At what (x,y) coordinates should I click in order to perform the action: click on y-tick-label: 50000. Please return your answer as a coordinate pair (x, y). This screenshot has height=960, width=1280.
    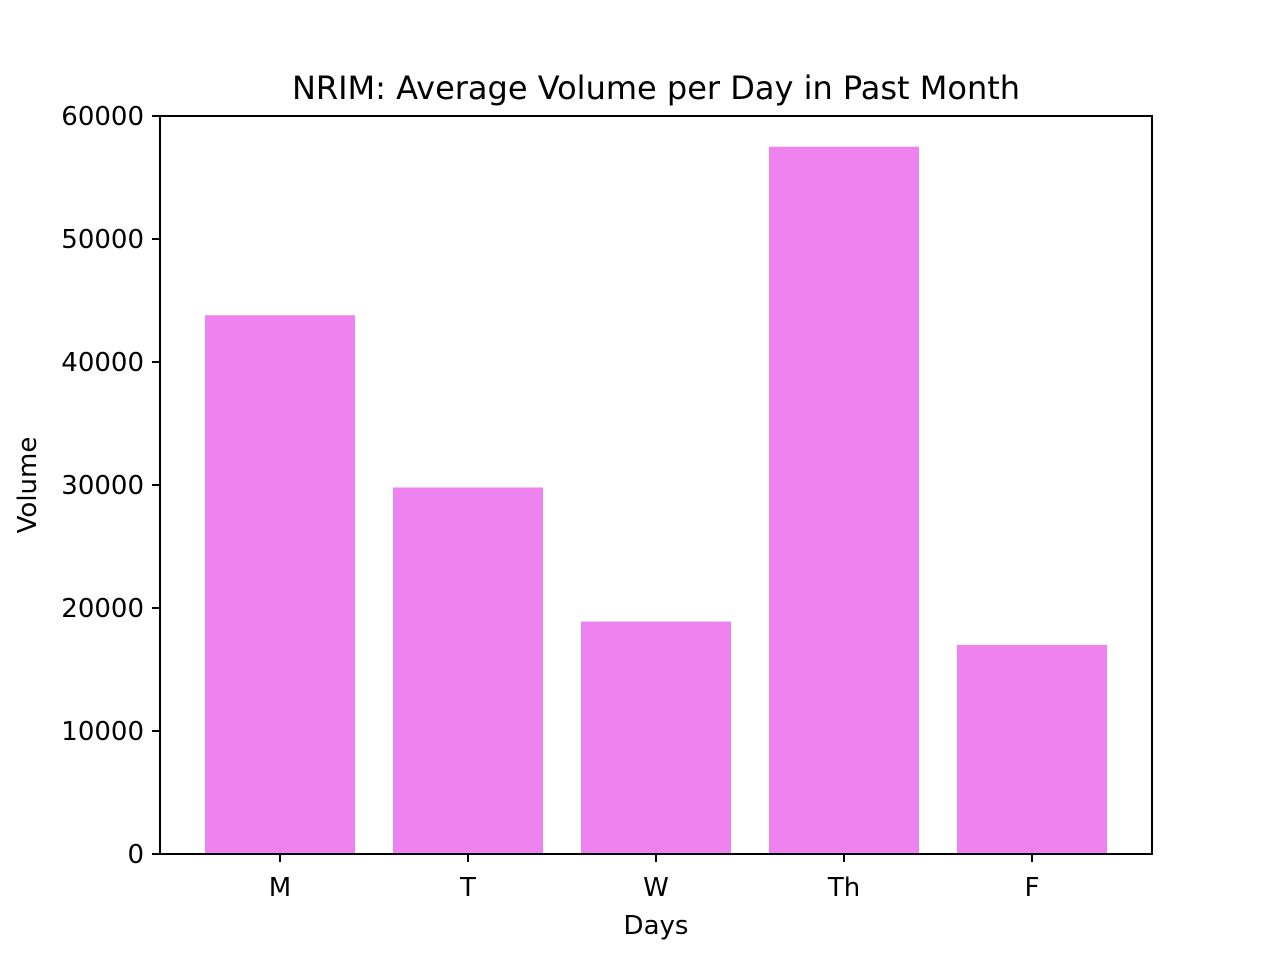
    Looking at the image, I should click on (102, 240).